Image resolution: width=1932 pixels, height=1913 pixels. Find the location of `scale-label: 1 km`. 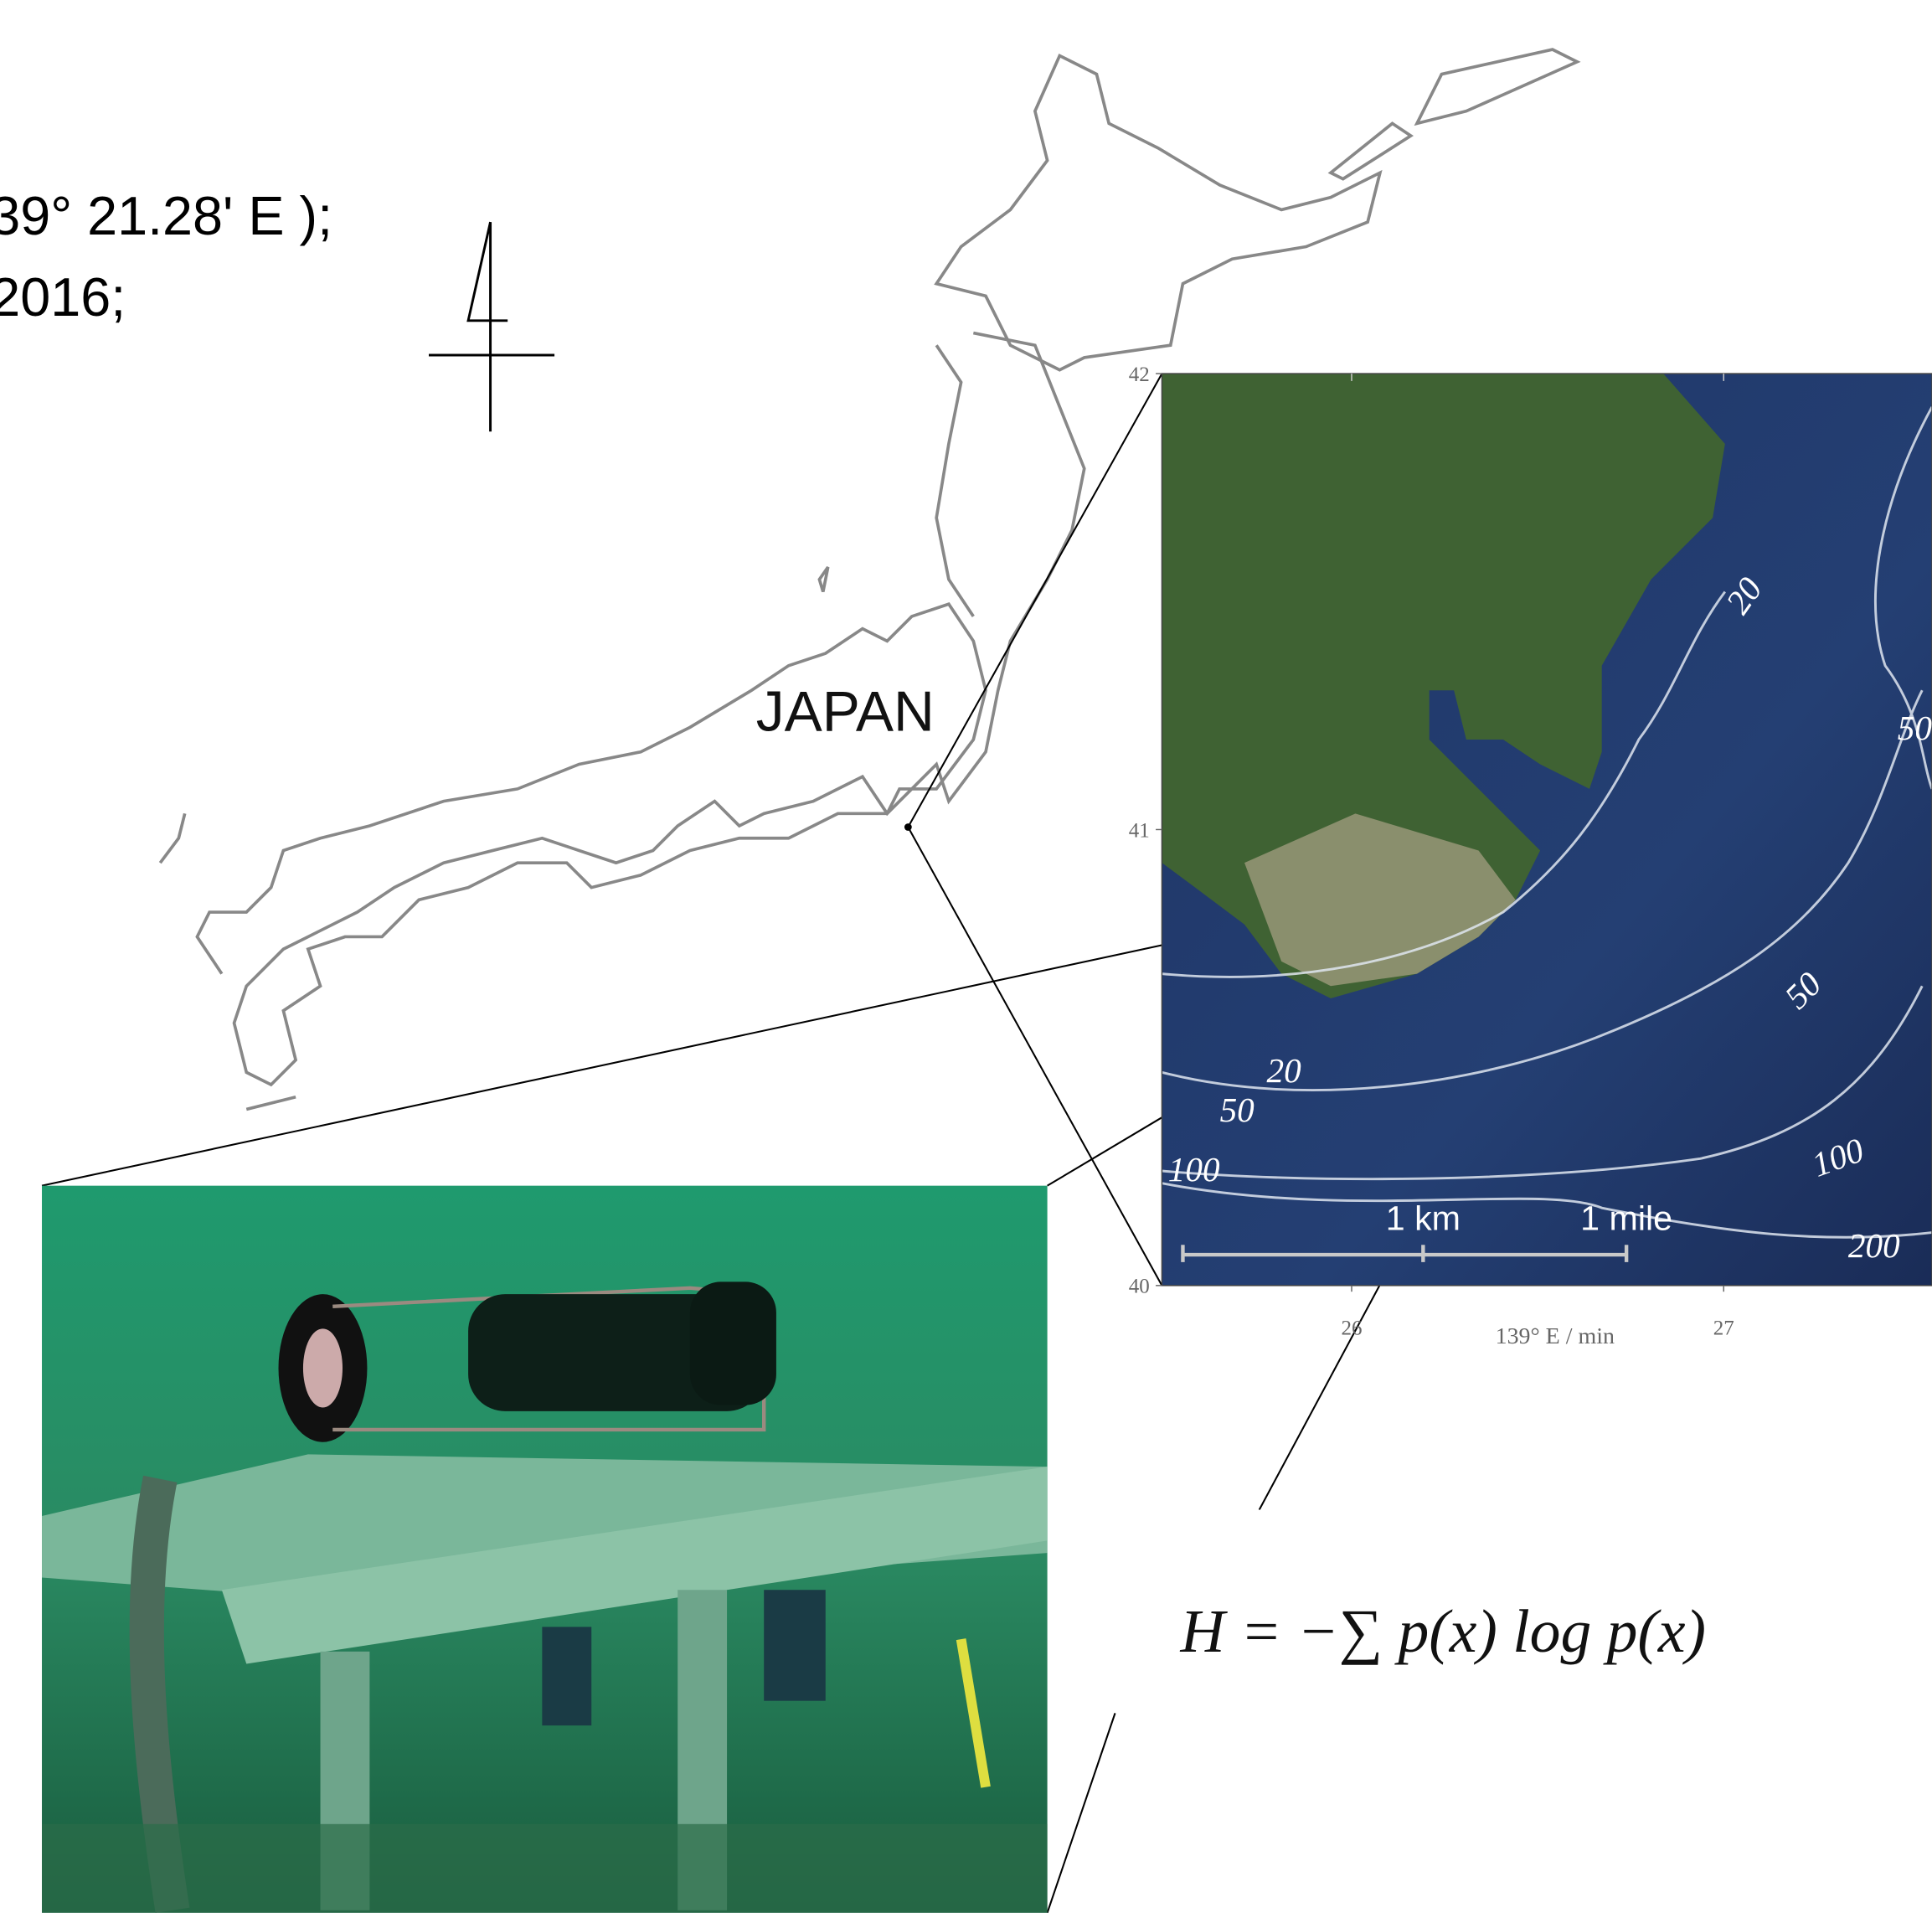

scale-label: 1 km is located at coordinates (1423, 1218).